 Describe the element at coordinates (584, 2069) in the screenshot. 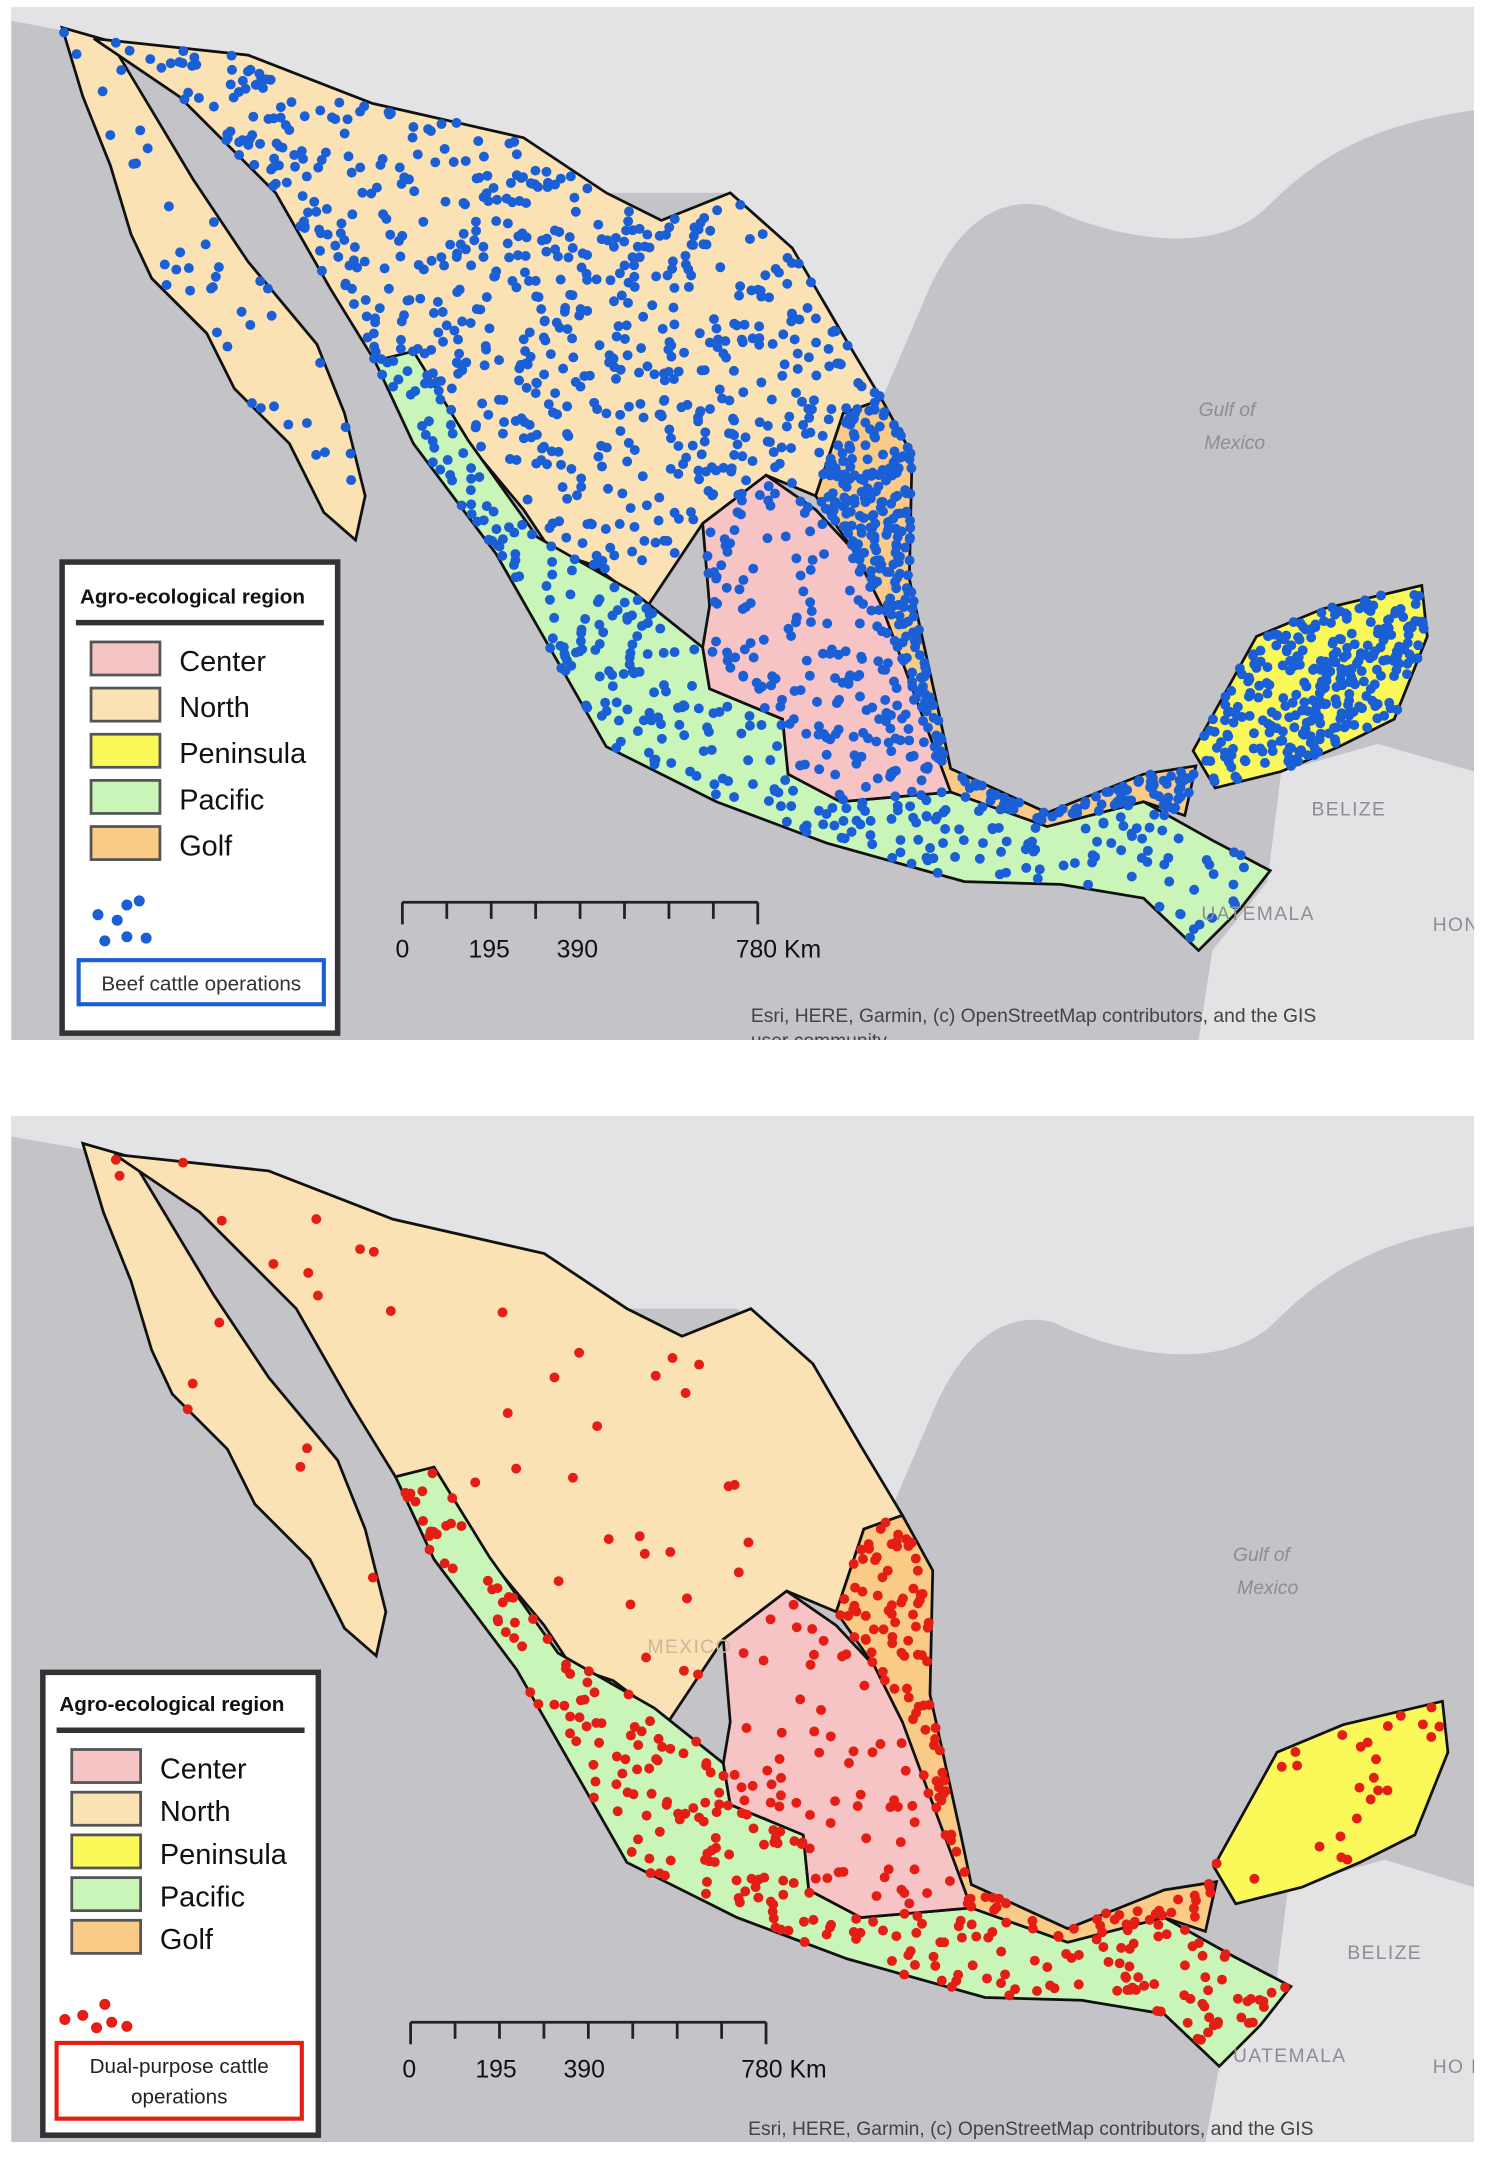

I see `scale-tick-390: 390` at that location.